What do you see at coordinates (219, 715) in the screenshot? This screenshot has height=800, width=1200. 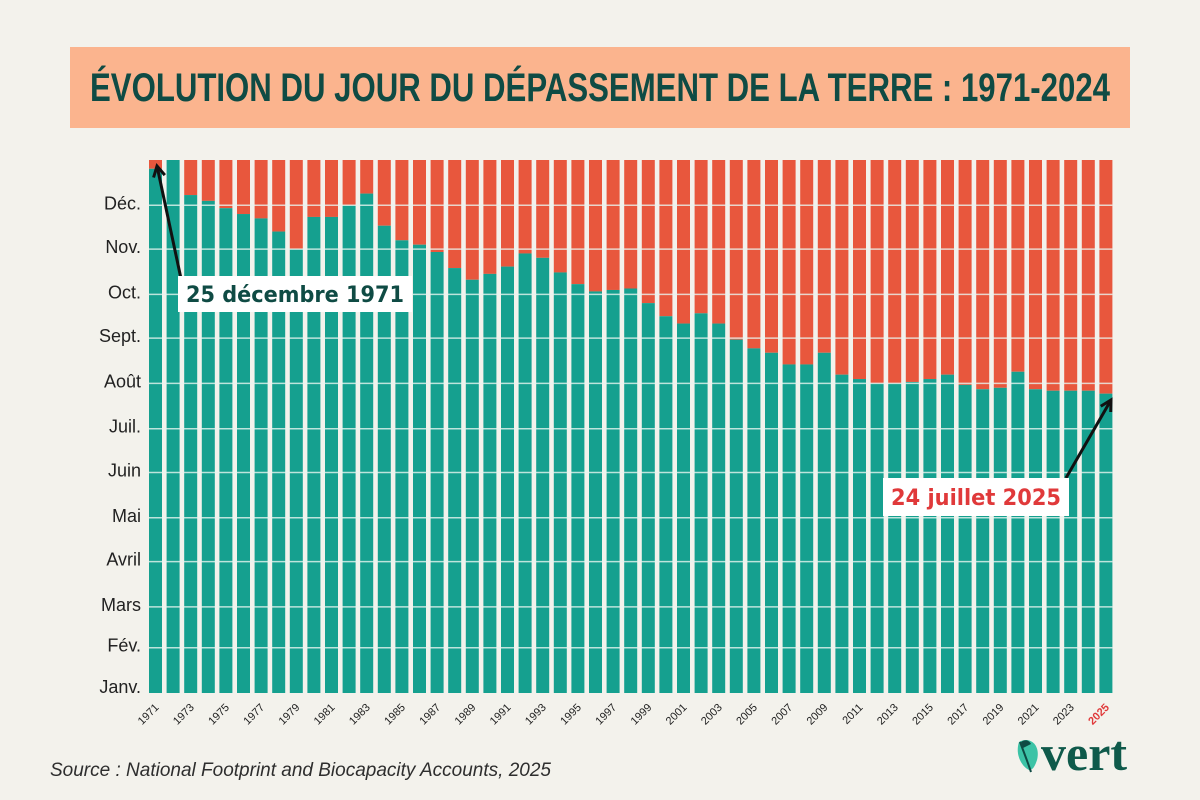 I see `x-tick-label: 1975` at bounding box center [219, 715].